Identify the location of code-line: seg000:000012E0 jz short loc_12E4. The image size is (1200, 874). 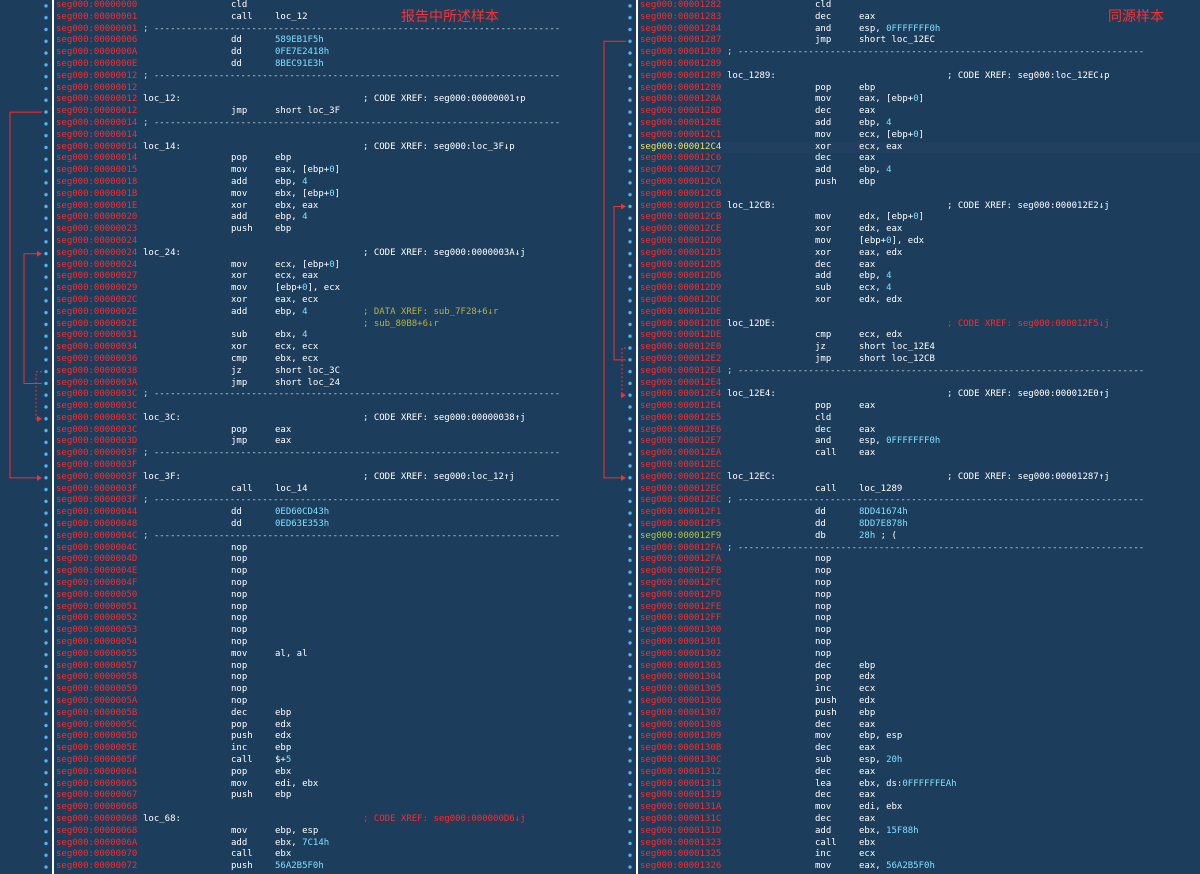
(920, 348).